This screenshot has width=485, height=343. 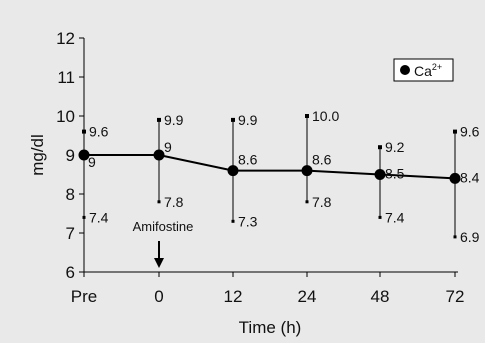 What do you see at coordinates (248, 160) in the screenshot?
I see `value-label-12: 8.6` at bounding box center [248, 160].